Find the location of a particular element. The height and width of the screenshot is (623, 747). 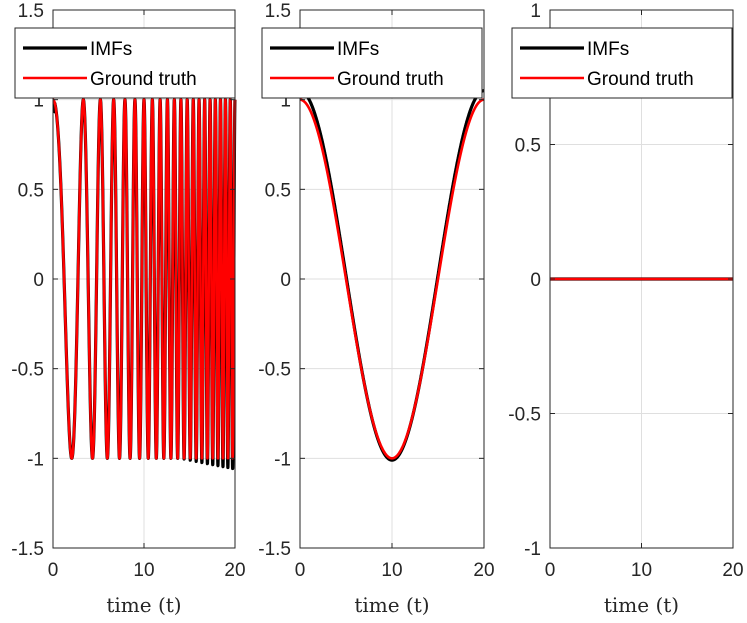

subplot-1-legend-box is located at coordinates (125, 63).